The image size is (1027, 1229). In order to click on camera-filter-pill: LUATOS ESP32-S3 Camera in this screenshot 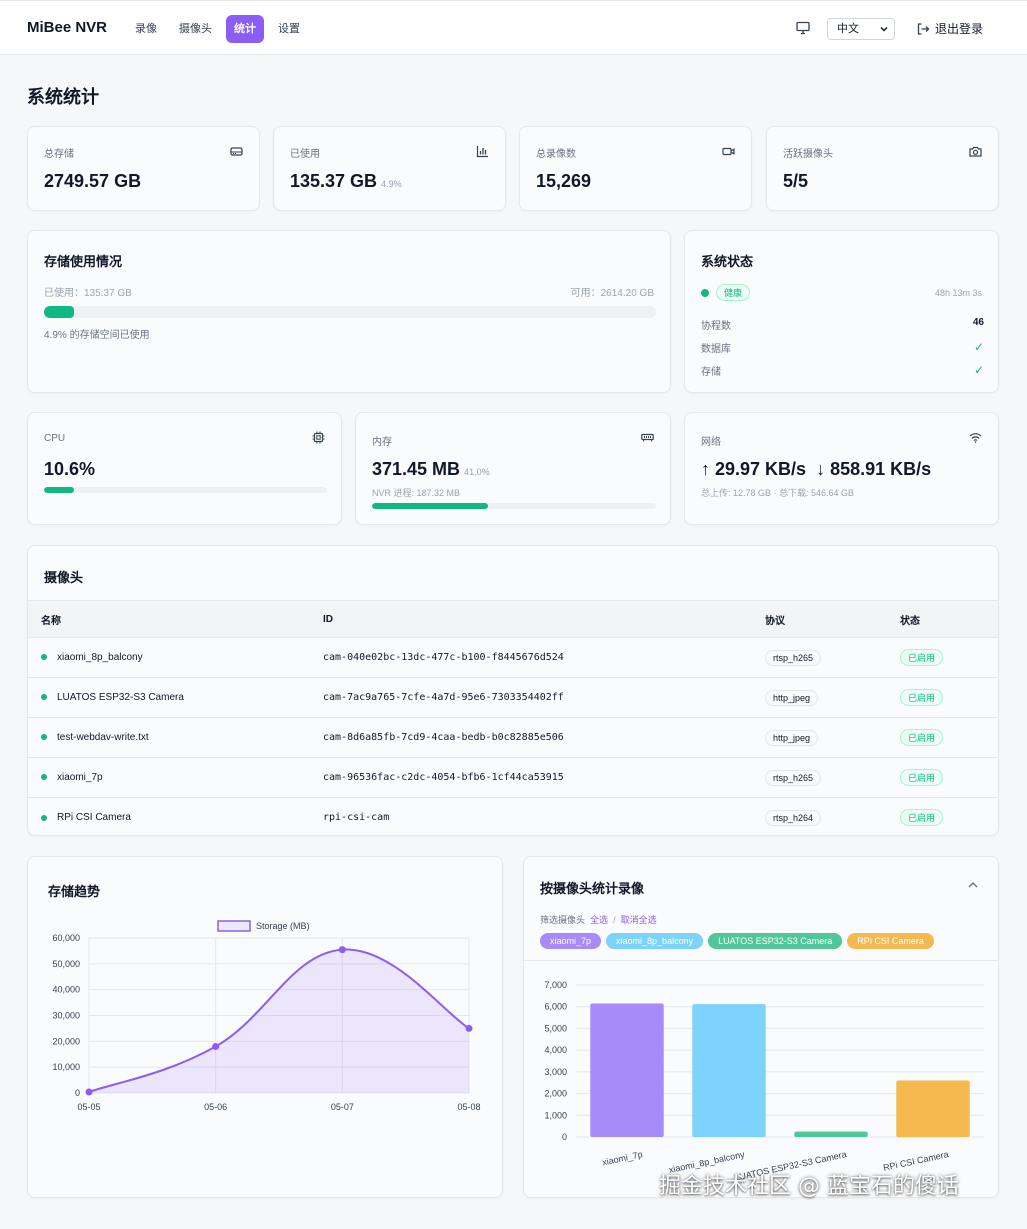, I will do `click(775, 941)`.